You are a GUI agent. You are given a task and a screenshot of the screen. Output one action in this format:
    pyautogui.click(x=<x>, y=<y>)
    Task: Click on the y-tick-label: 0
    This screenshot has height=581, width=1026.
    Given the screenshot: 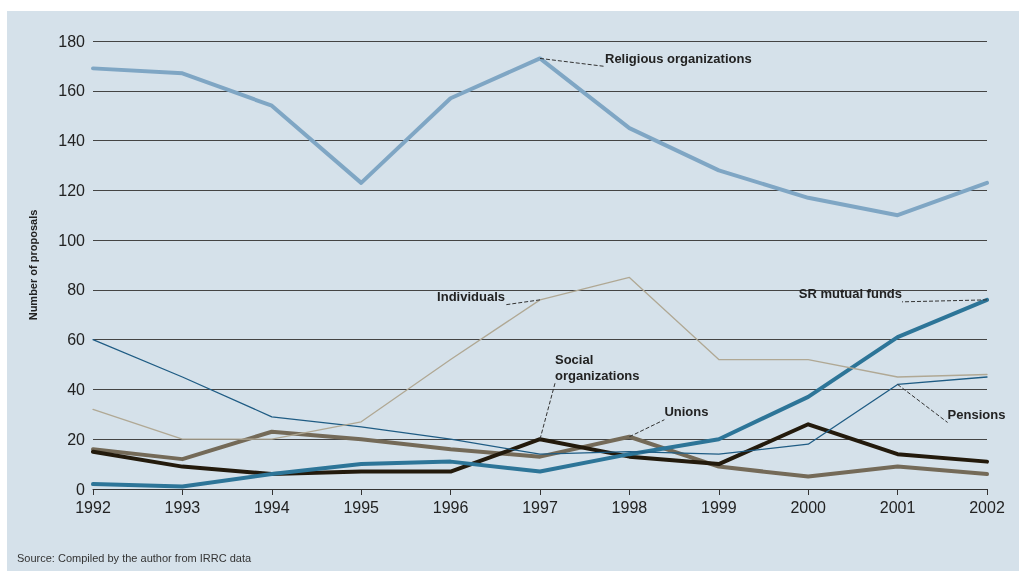 What is the action you would take?
    pyautogui.click(x=81, y=489)
    